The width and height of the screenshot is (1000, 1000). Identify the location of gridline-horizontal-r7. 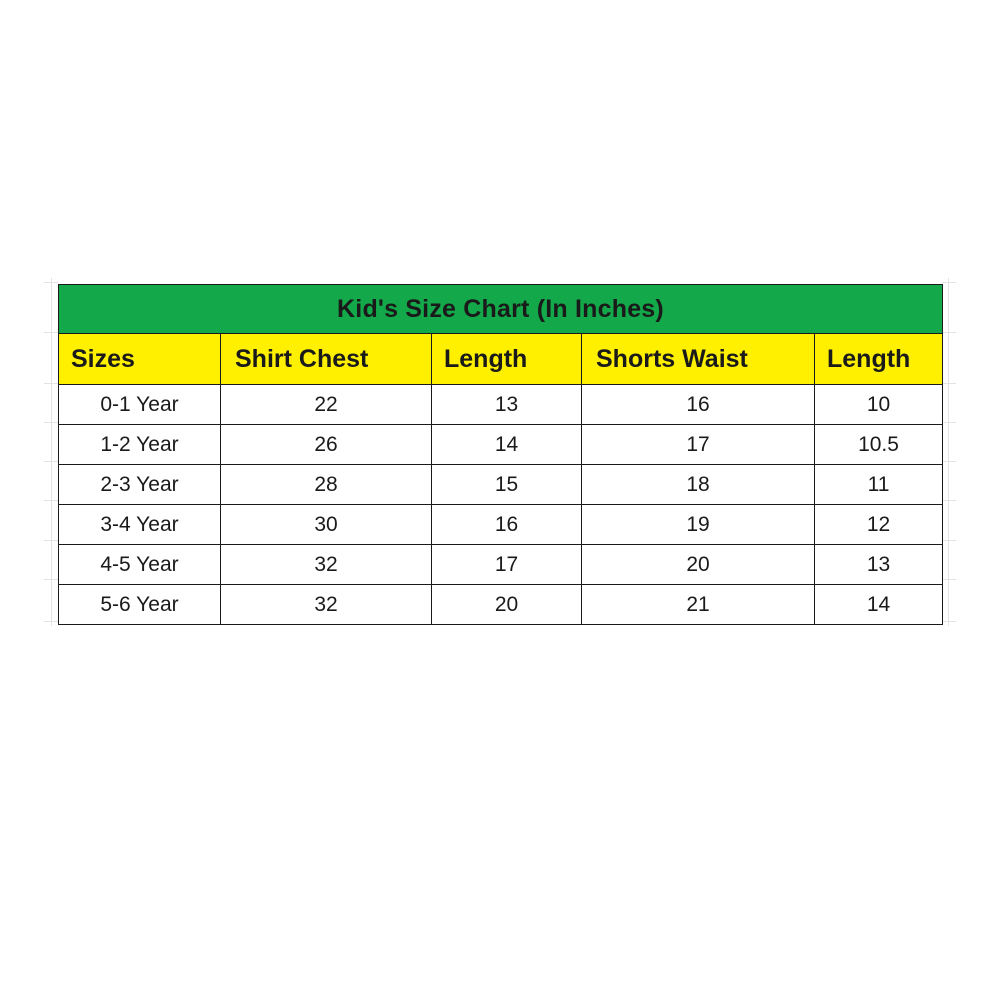
(949, 579).